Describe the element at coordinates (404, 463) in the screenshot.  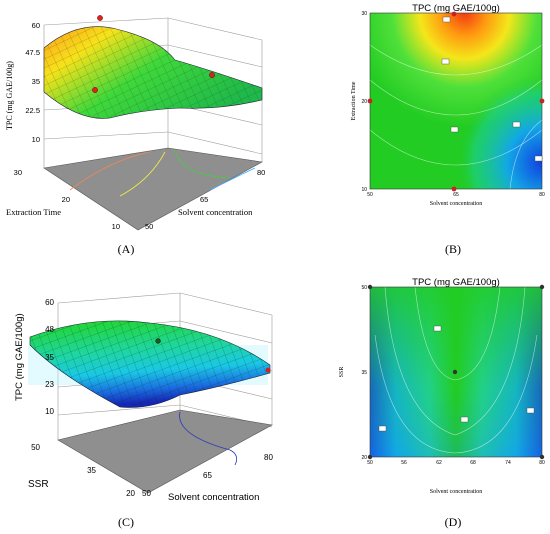
I see `x-tick-label: 56` at that location.